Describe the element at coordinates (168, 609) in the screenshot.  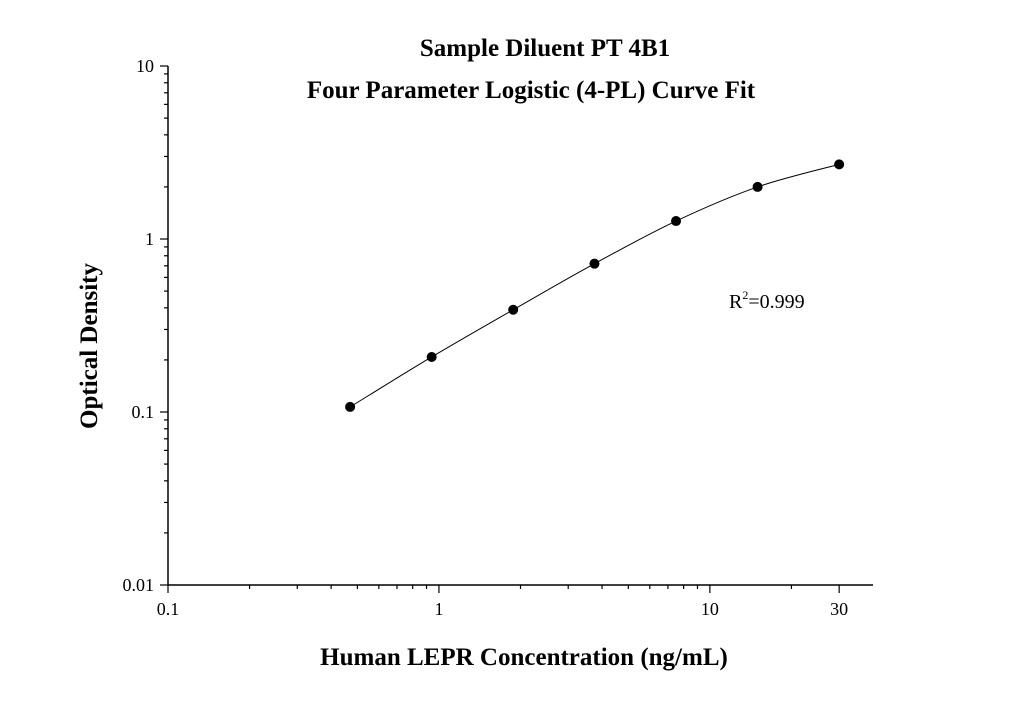
I see `x-tick-label: 0.1` at that location.